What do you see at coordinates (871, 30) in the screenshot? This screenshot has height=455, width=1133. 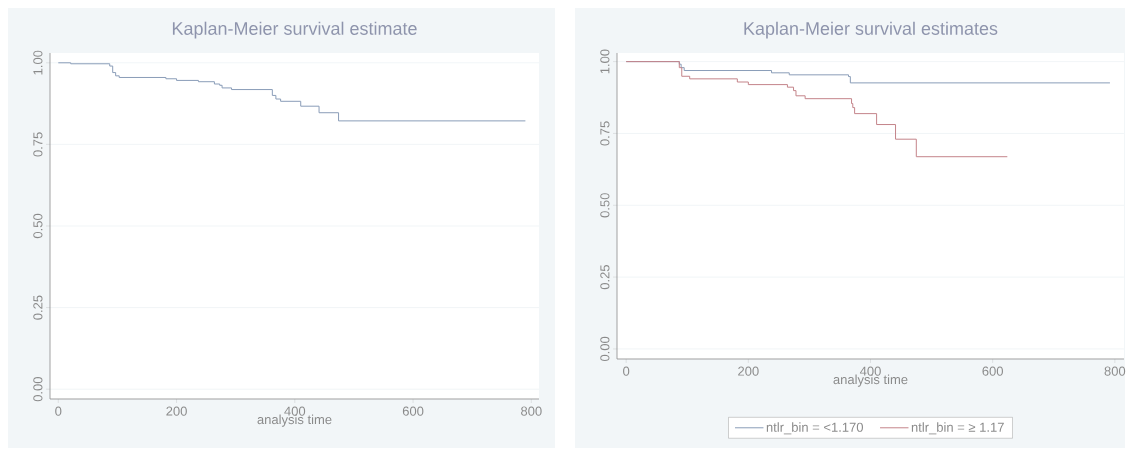 I see `chart-title: Kaplan-Meier survival estimates` at bounding box center [871, 30].